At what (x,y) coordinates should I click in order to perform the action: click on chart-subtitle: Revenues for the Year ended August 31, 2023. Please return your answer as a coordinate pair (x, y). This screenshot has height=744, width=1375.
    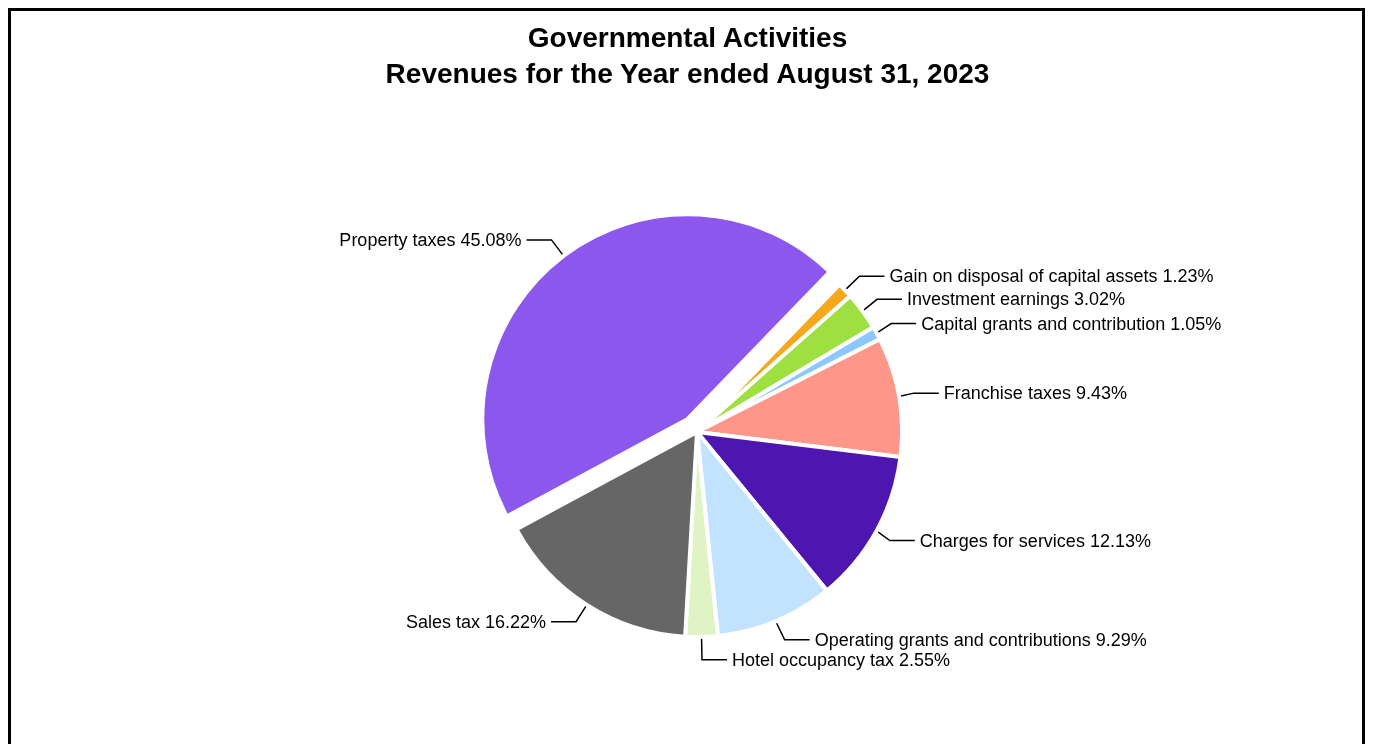
    Looking at the image, I should click on (687, 73).